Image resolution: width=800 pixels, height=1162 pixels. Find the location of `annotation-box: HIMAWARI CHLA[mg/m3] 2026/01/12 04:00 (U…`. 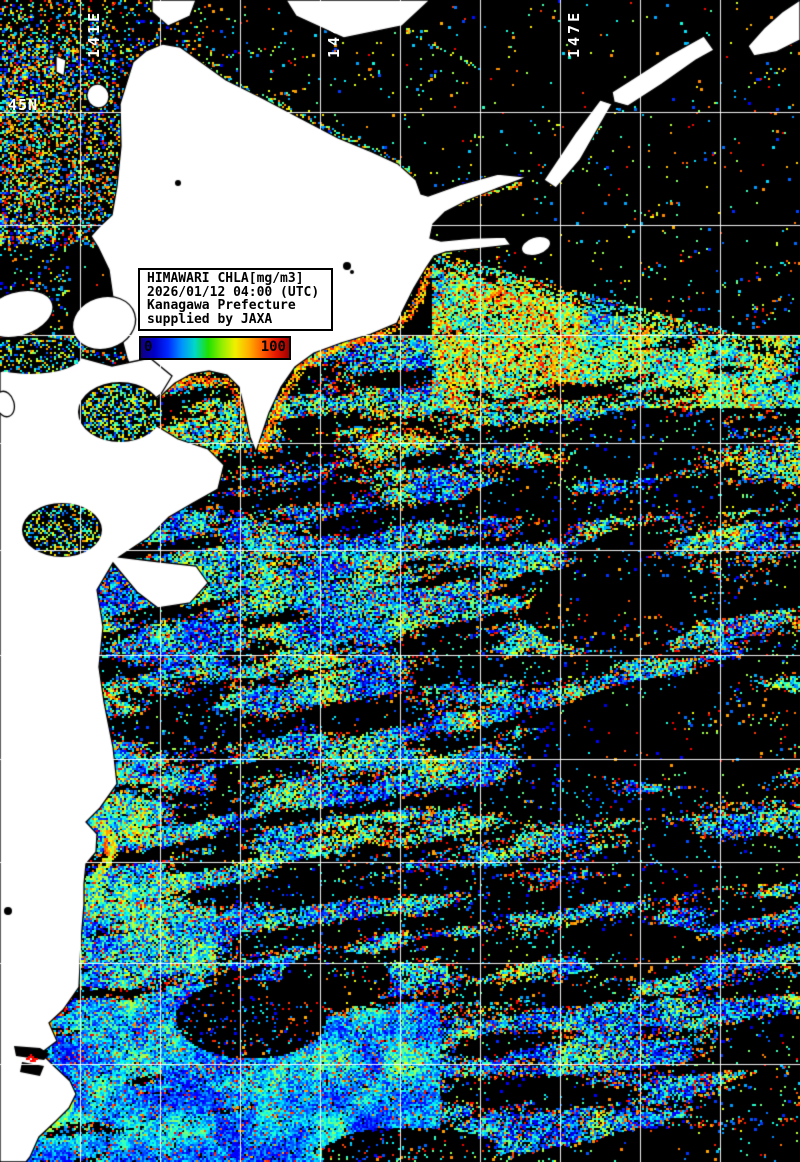

annotation-box: HIMAWARI CHLA[mg/m3] 2026/01/12 04:00 (U… is located at coordinates (235, 299).